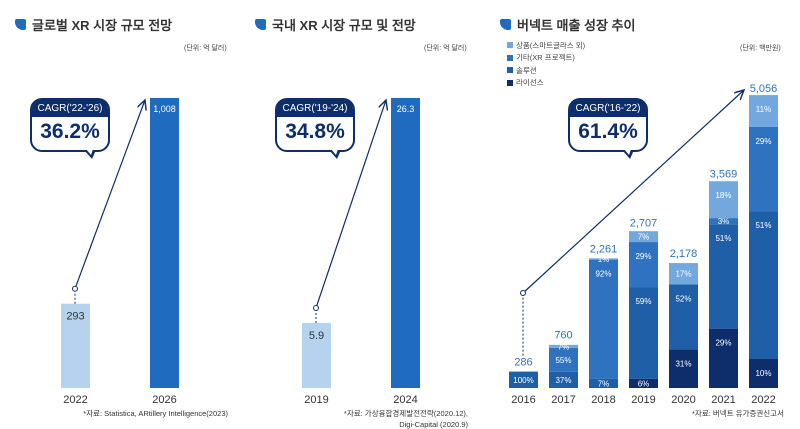 The width and height of the screenshot is (800, 429). Describe the element at coordinates (526, 70) in the screenshot. I see `legend-label: 솔루션` at that location.